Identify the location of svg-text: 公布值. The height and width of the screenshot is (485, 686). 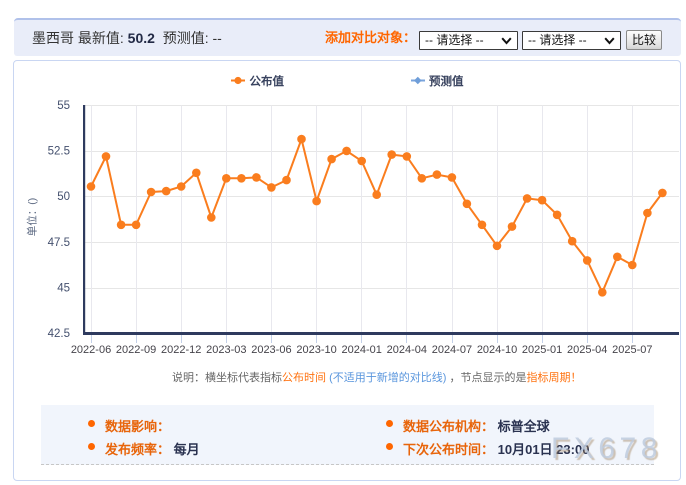
(267, 81).